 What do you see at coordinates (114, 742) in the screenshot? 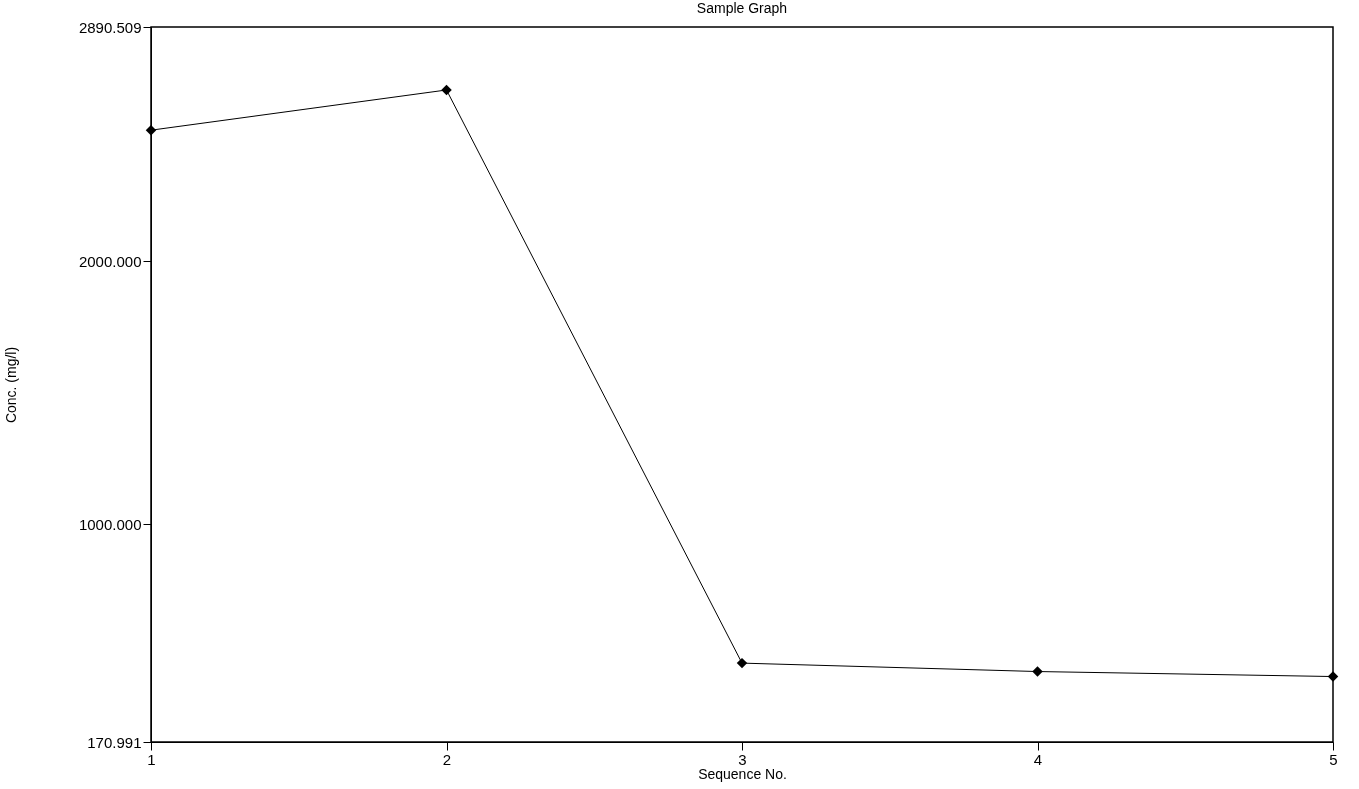
I see `y-tick-label: 170.991` at bounding box center [114, 742].